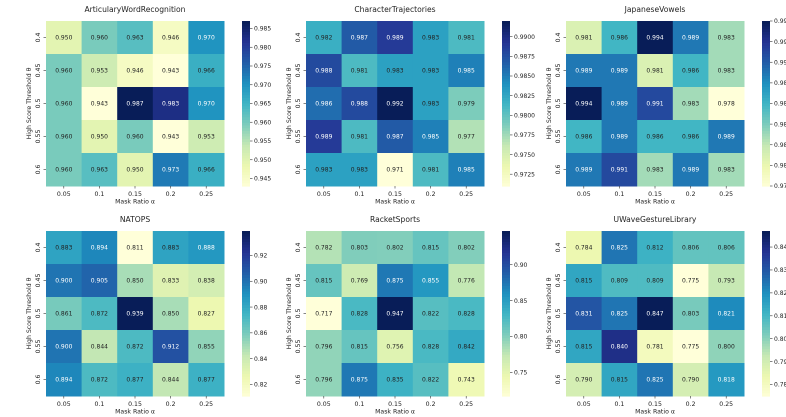 This screenshot has height=417, width=786. I want to click on colorbar-tick-label: 0.9900, so click(524, 37).